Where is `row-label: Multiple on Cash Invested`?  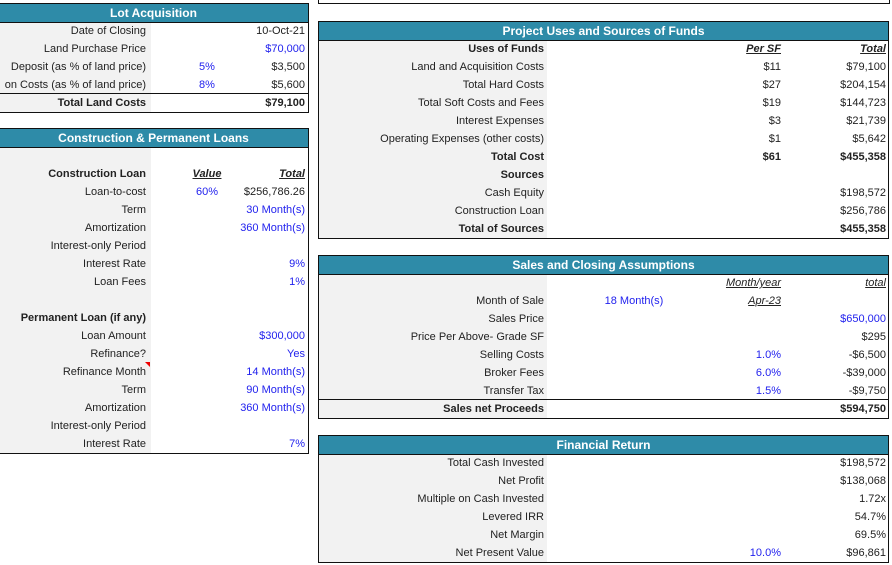 row-label: Multiple on Cash Invested is located at coordinates (480, 499).